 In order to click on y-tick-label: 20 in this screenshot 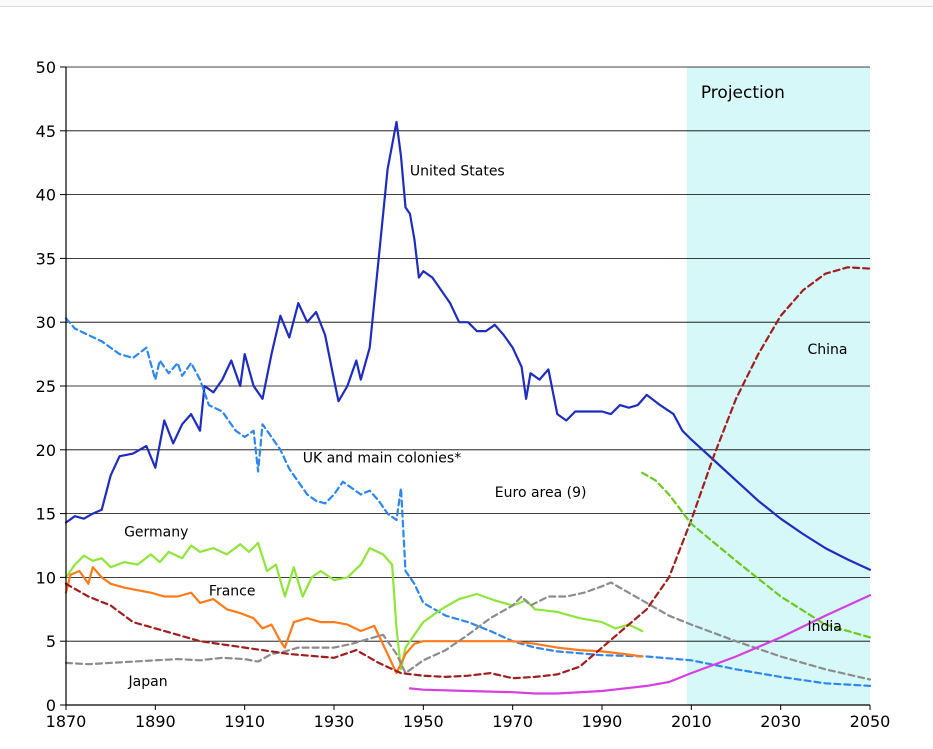, I will do `click(46, 450)`.